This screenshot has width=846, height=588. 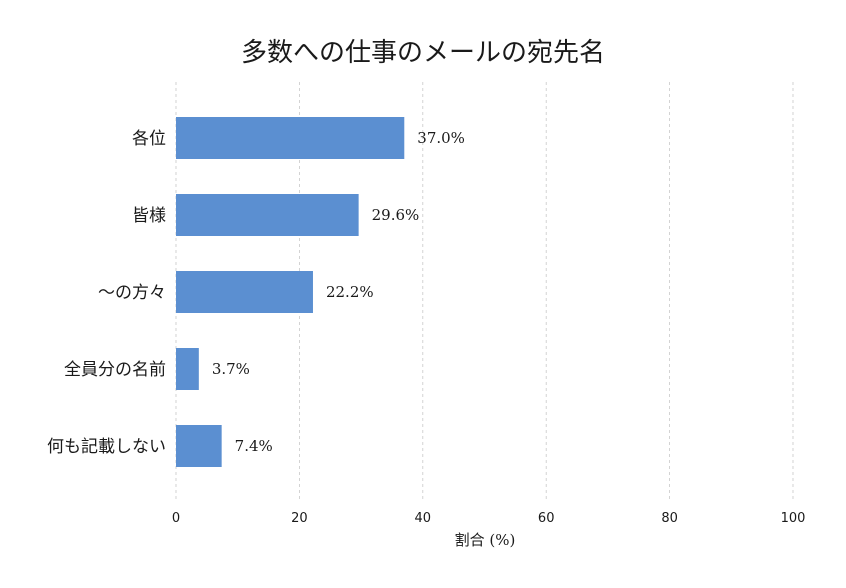 What do you see at coordinates (396, 215) in the screenshot?
I see `data-label: 29.6%` at bounding box center [396, 215].